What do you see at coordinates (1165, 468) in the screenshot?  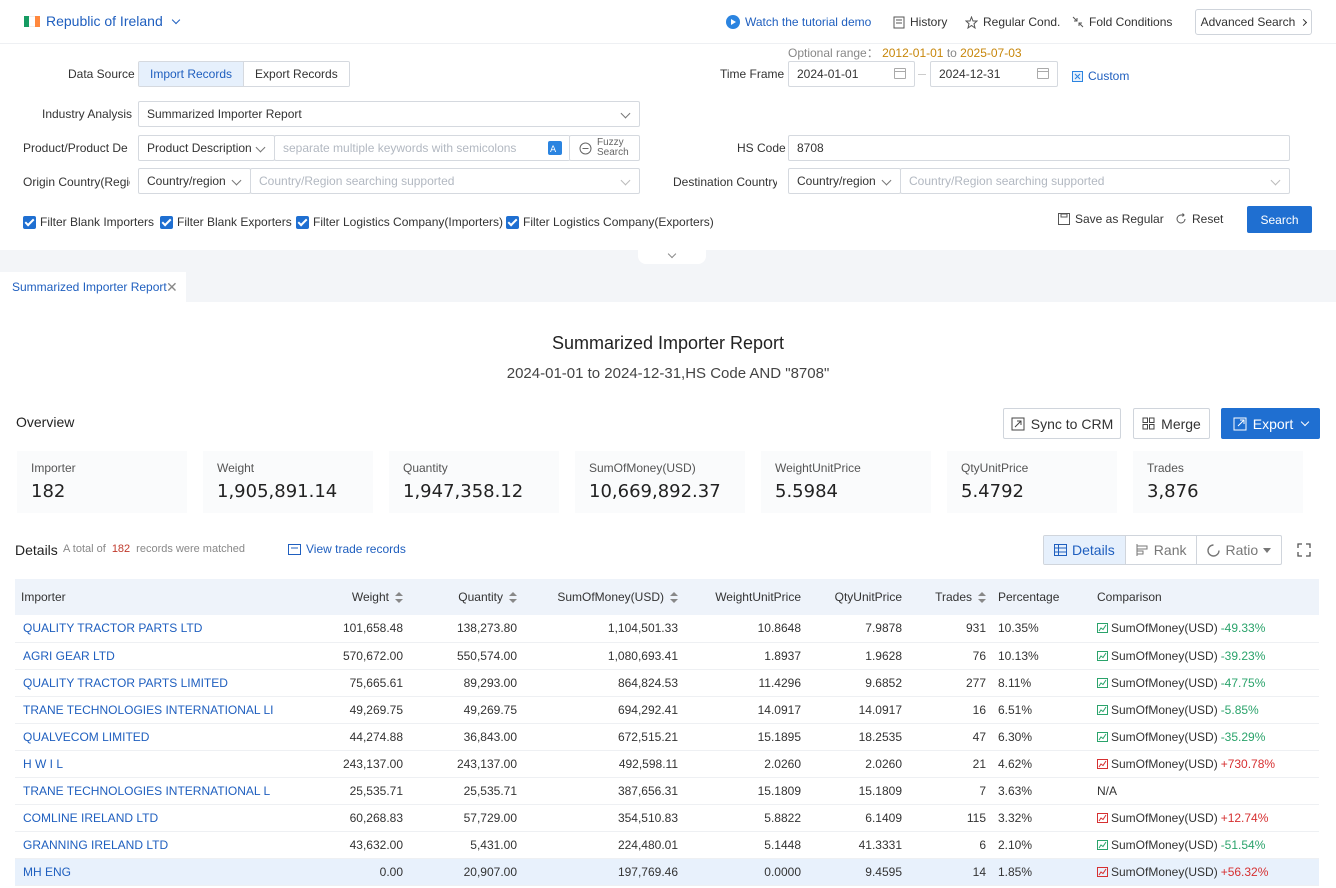 I see `stat-label: Trades` at bounding box center [1165, 468].